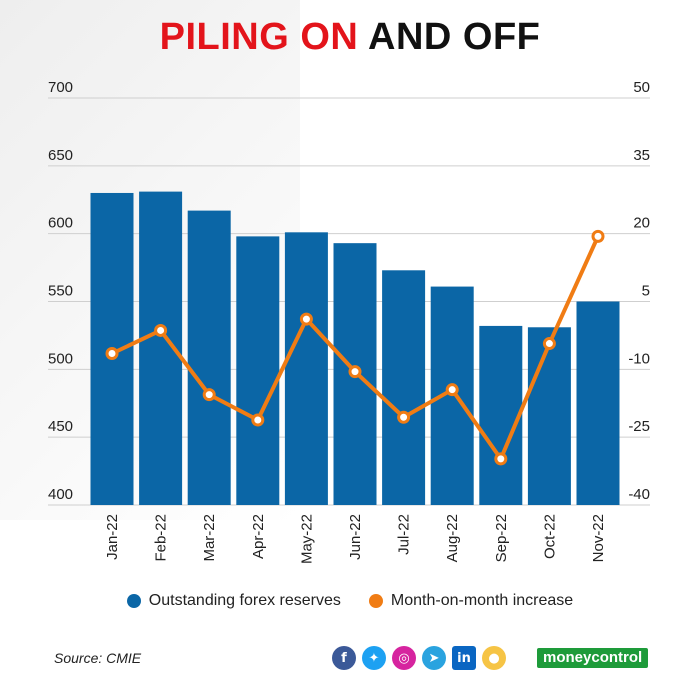 Image resolution: width=700 pixels, height=700 pixels. Describe the element at coordinates (60, 87) in the screenshot. I see `left-axis-tick-label: 700` at that location.